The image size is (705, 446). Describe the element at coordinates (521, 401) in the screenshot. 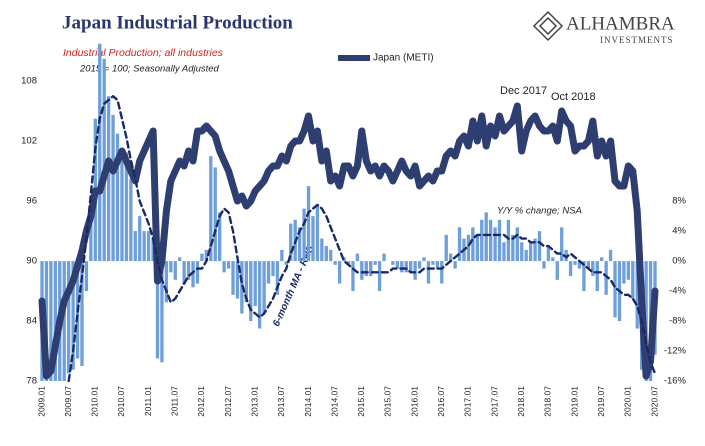

I see `x-tick-label: 2018.01` at that location.